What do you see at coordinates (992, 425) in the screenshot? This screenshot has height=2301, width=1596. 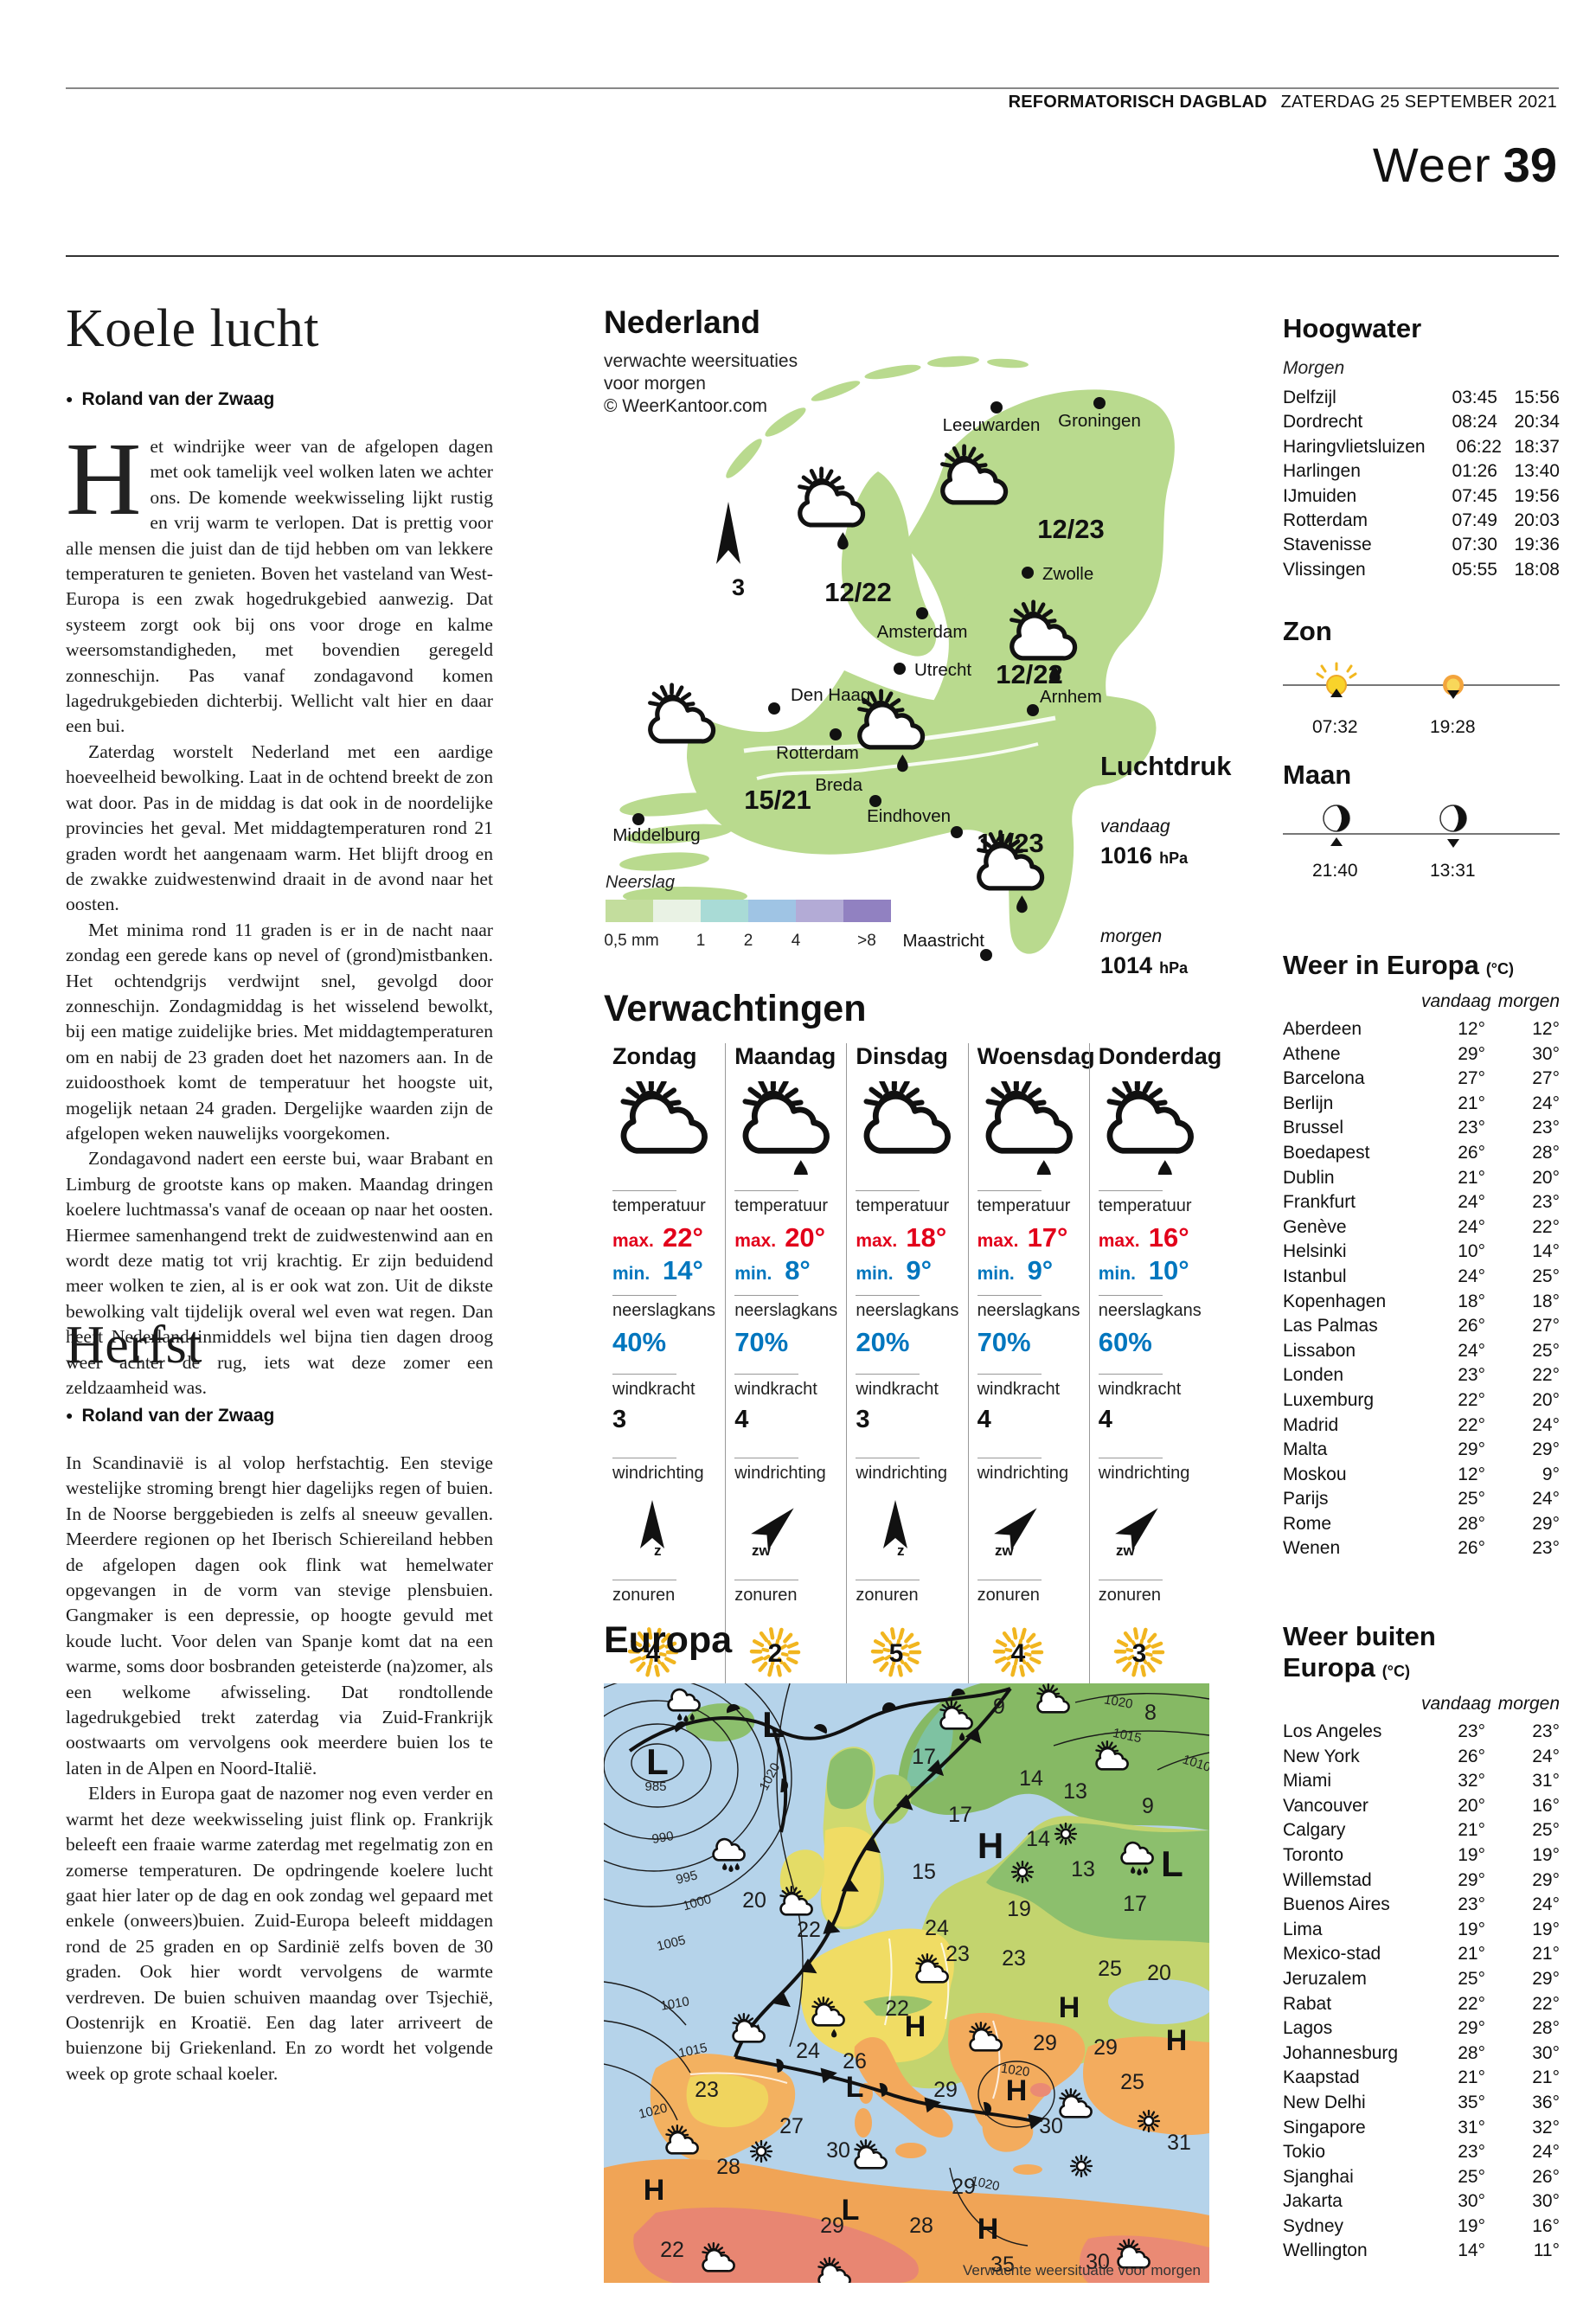 I see `city-label: Leeuwarden` at bounding box center [992, 425].